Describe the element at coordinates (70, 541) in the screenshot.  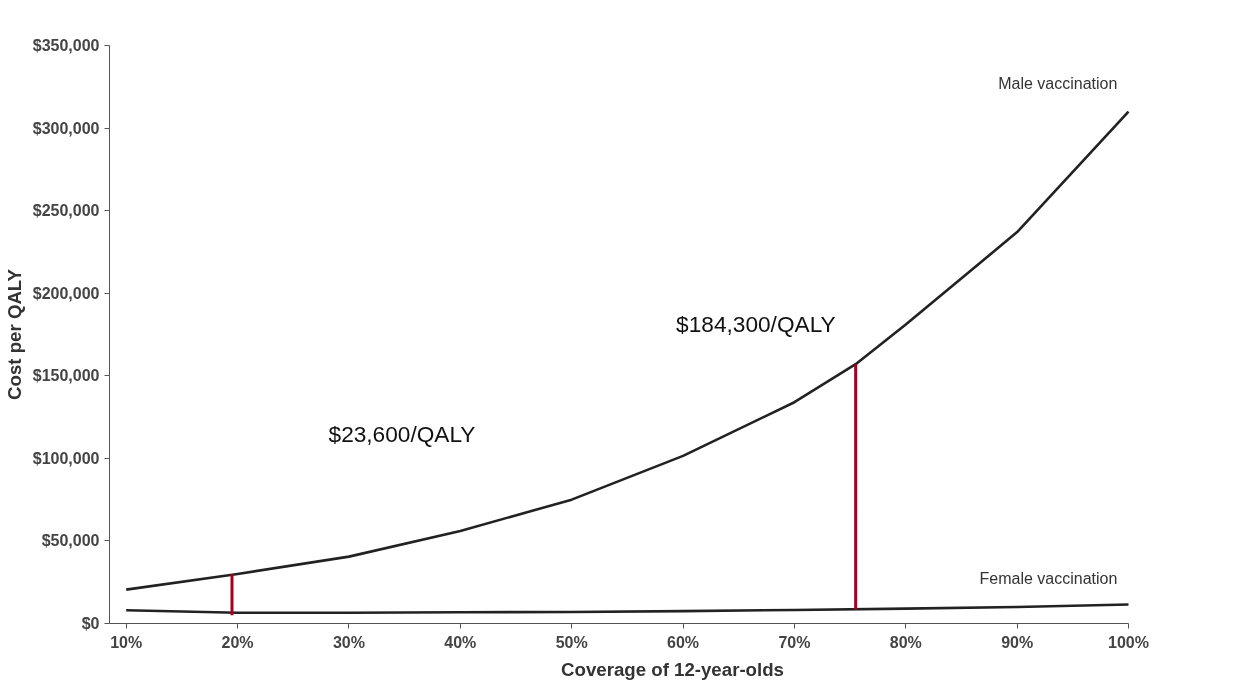
I see `y-tick-label: $50,000` at that location.